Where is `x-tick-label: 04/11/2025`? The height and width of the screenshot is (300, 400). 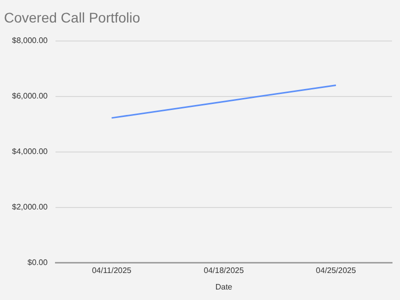 x-tick-label: 04/11/2025 is located at coordinates (112, 270).